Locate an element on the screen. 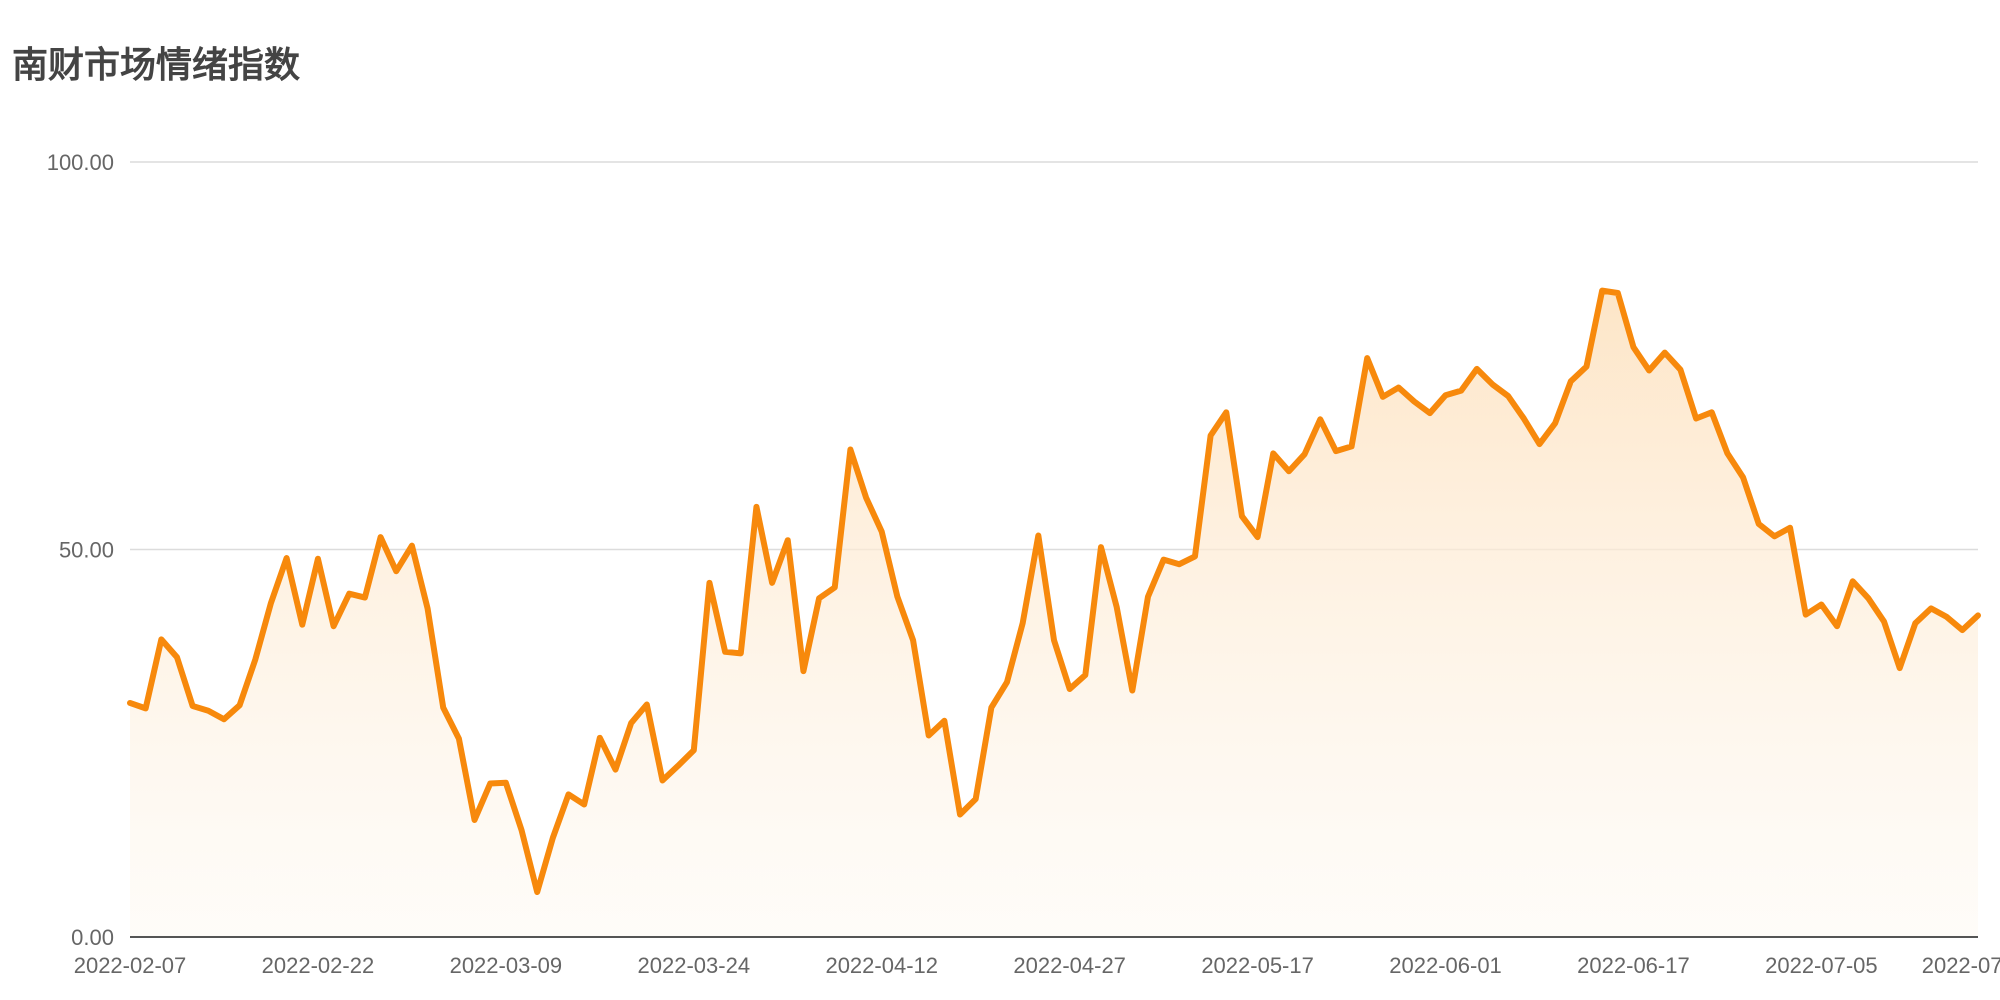  y-tick-label: 50.00 is located at coordinates (86, 550).